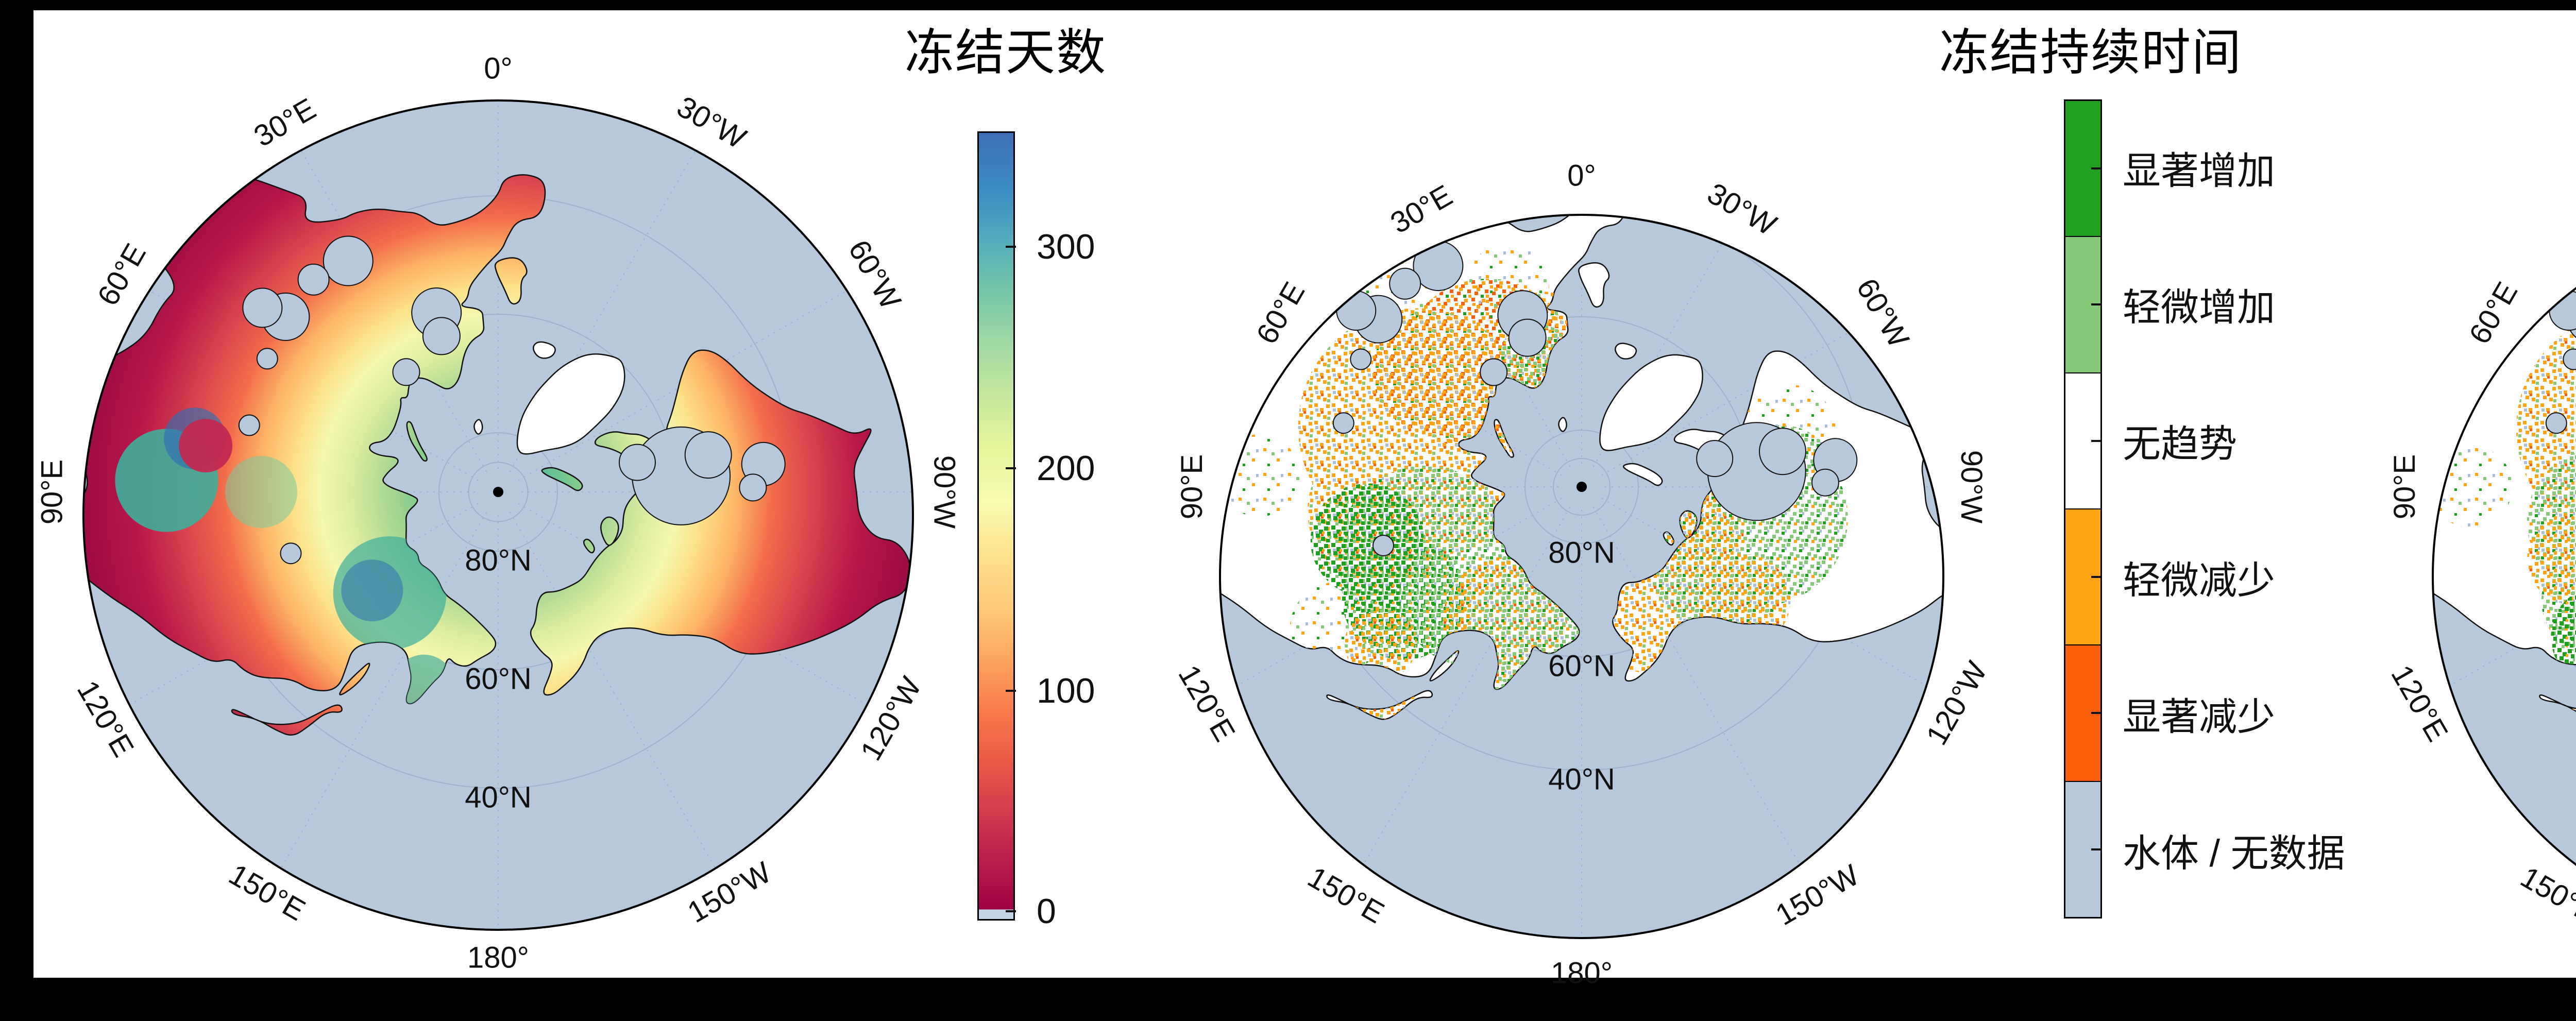 The height and width of the screenshot is (1021, 2576). I want to click on map-title-freeze-duration: 冻结持续时间, so click(2090, 52).